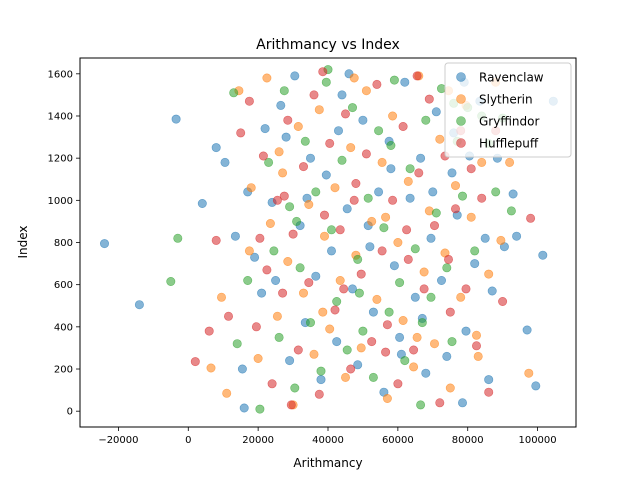 The width and height of the screenshot is (640, 480). I want to click on legend-box, so click(508, 110).